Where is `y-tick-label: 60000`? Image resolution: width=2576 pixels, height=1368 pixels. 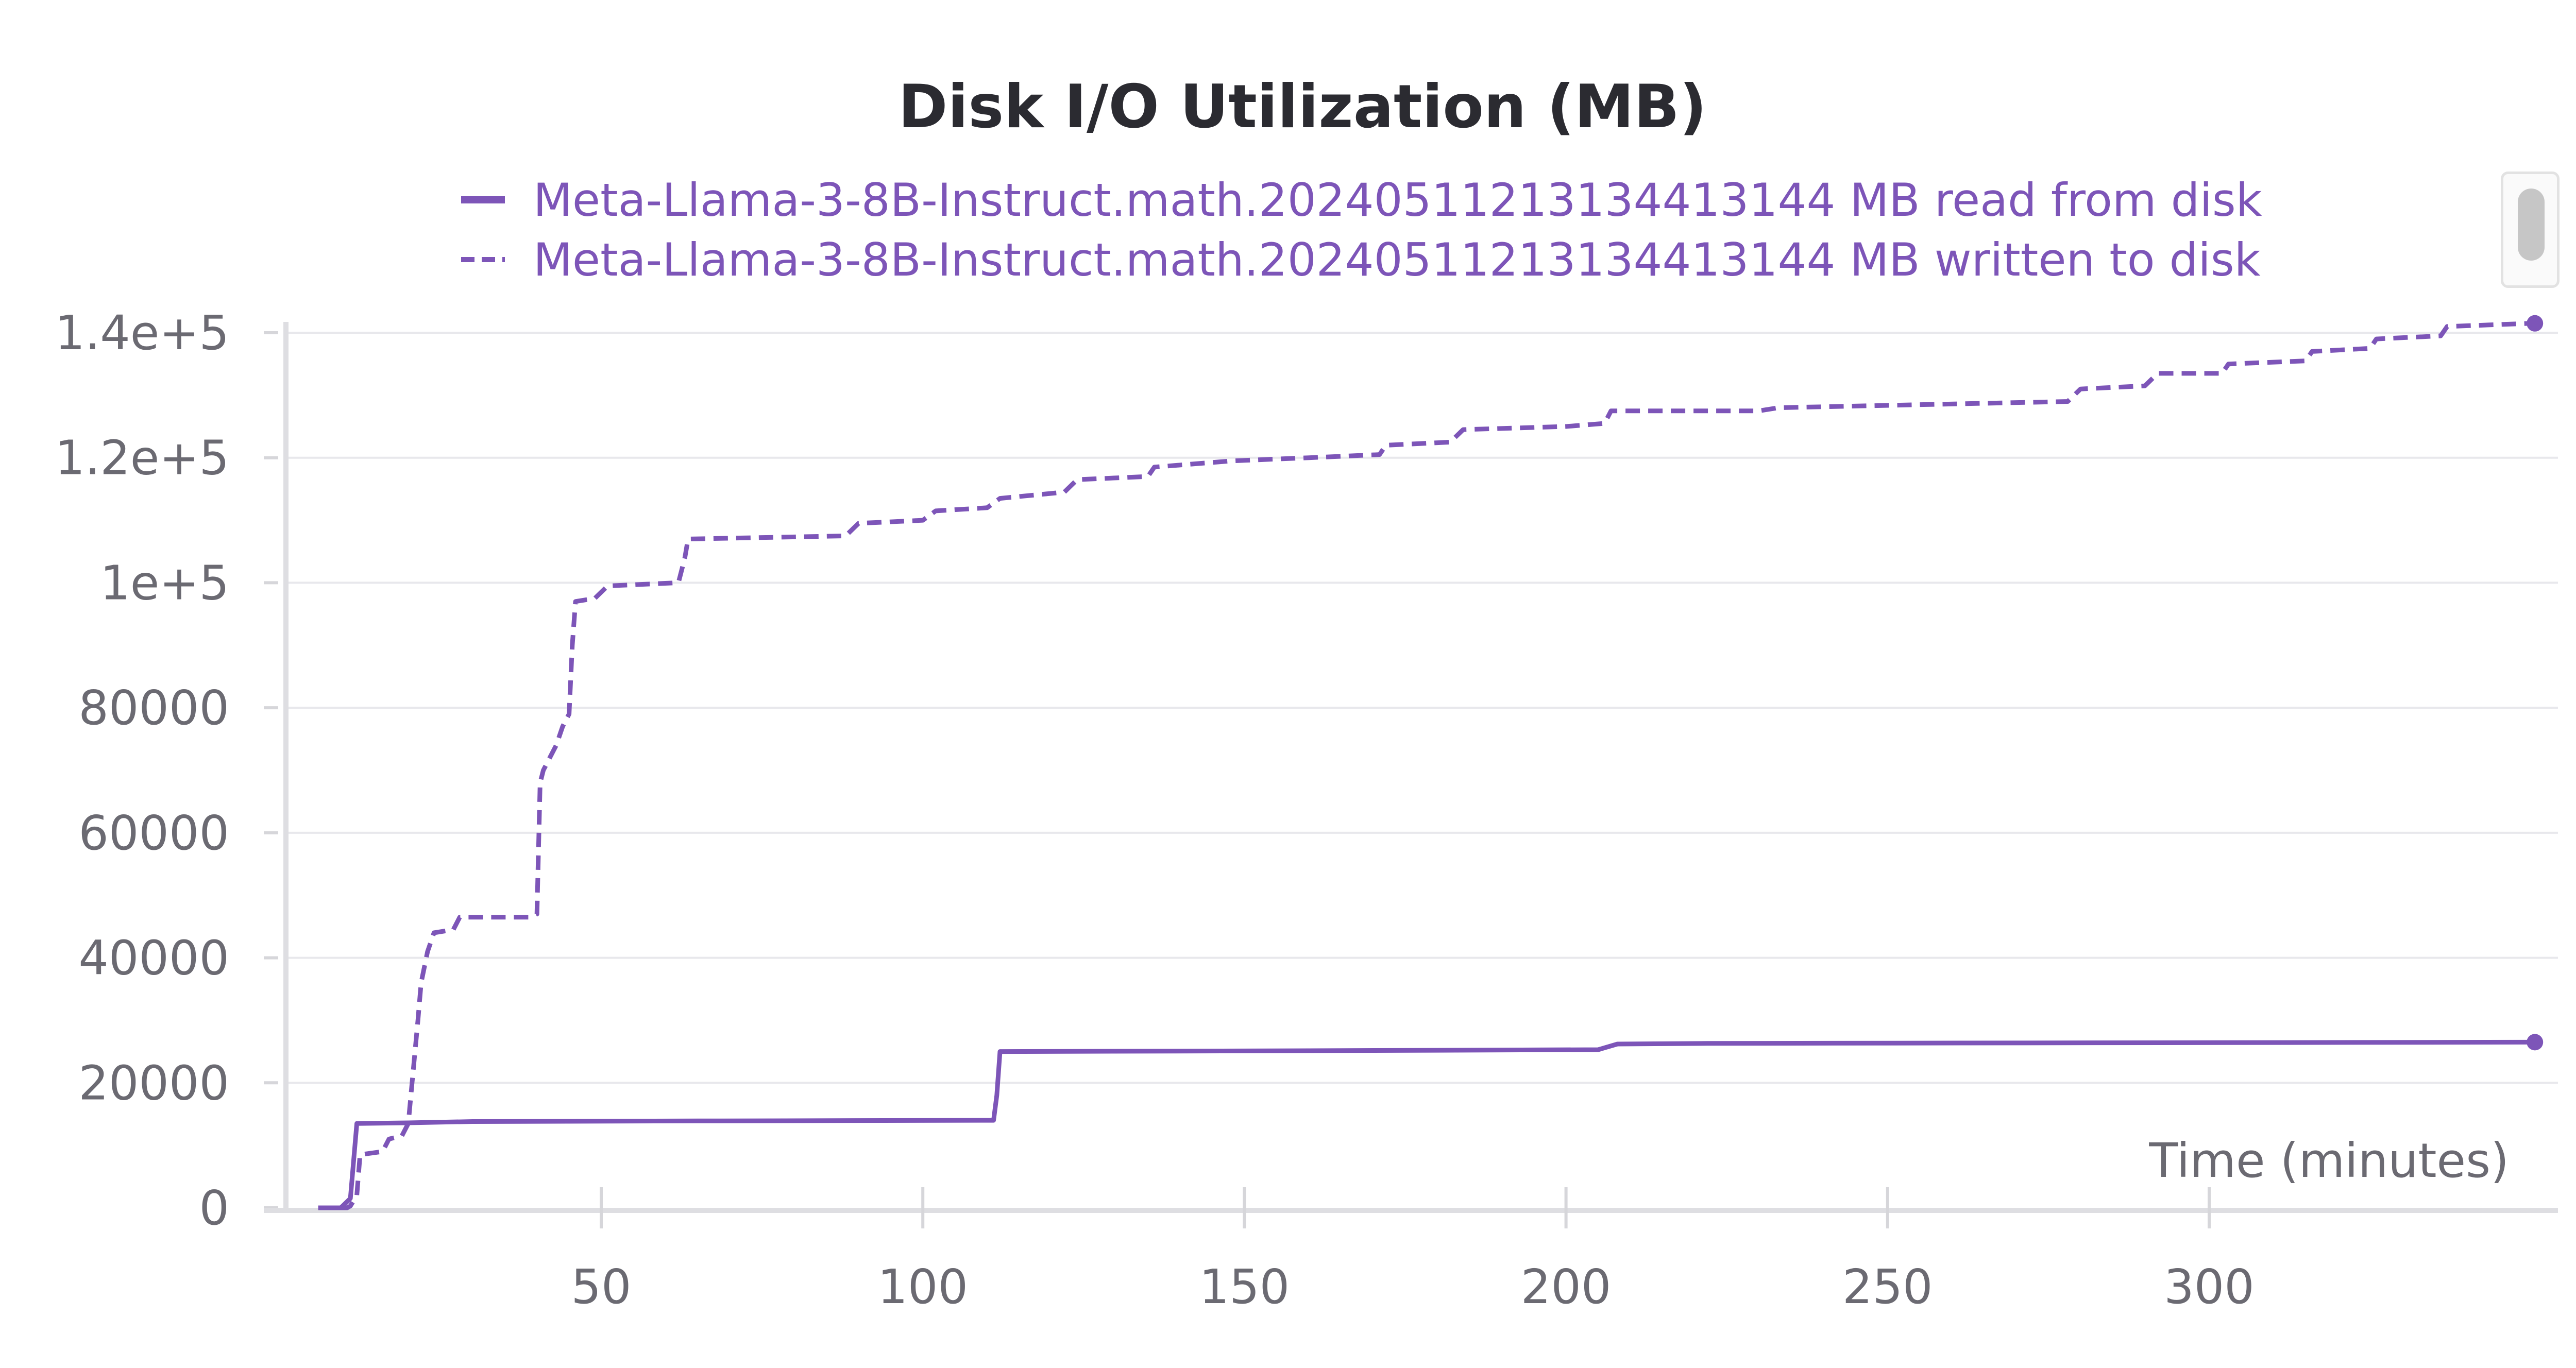
y-tick-label: 60000 is located at coordinates (153, 833).